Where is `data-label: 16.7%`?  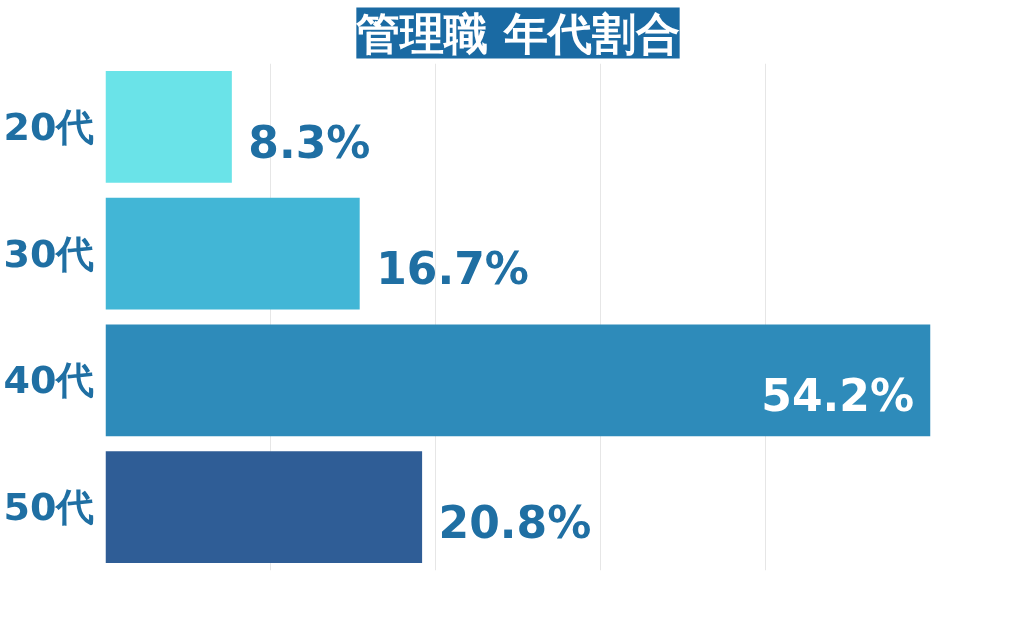
data-label: 16.7% is located at coordinates (452, 269).